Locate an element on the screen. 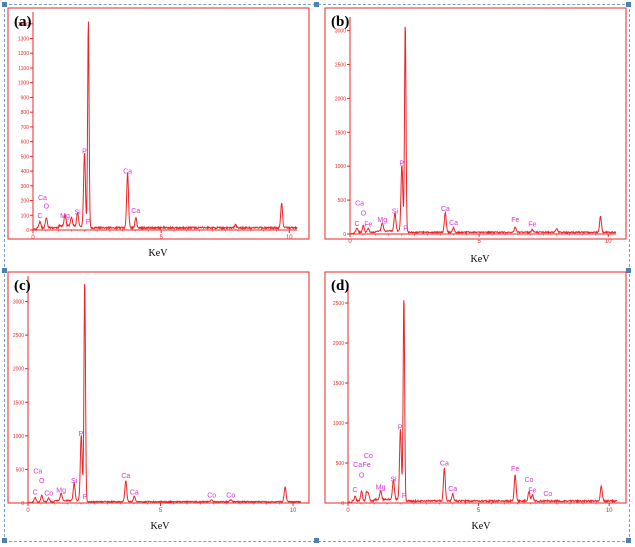  panel-d-x-tick-label: 5 is located at coordinates (479, 511).